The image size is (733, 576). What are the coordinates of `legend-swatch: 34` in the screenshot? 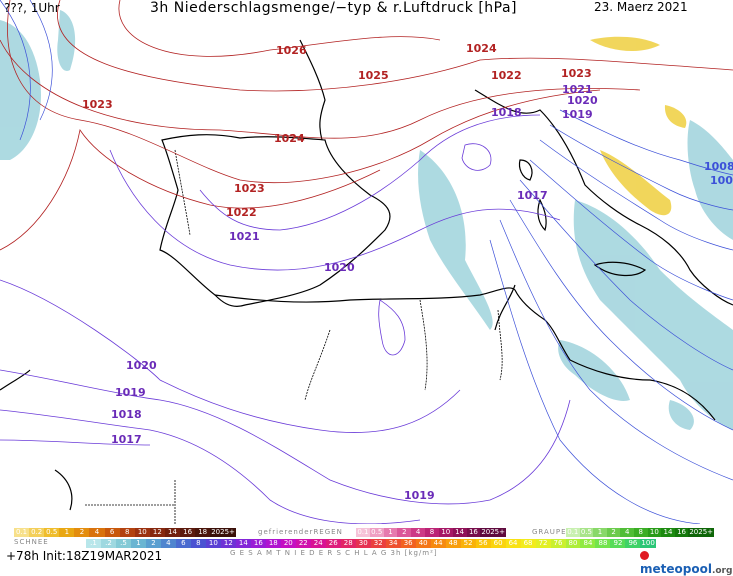 It's located at (393, 543).